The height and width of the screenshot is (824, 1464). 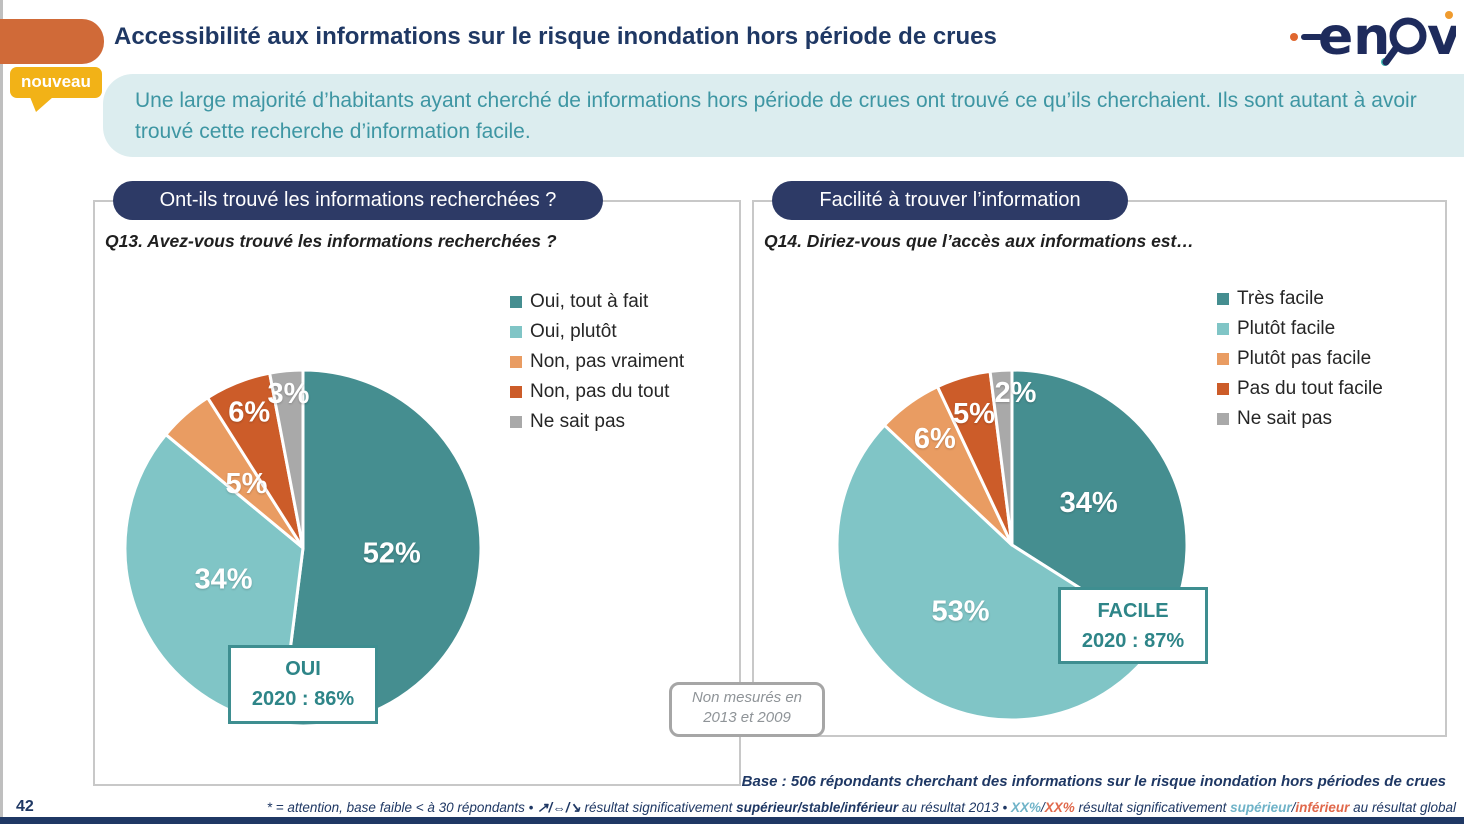 I want to click on logo-dash, so click(x=1312, y=37).